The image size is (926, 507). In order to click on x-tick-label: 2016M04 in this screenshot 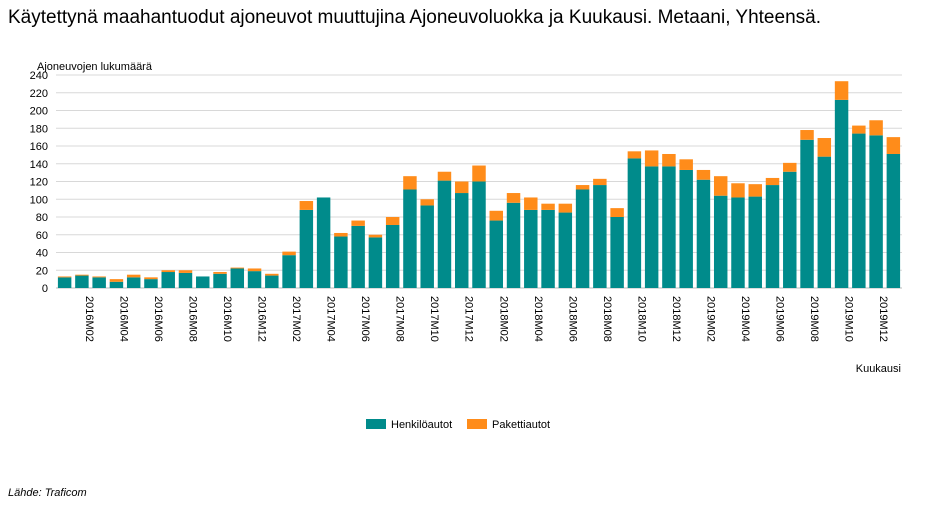, I will do `click(123, 319)`.